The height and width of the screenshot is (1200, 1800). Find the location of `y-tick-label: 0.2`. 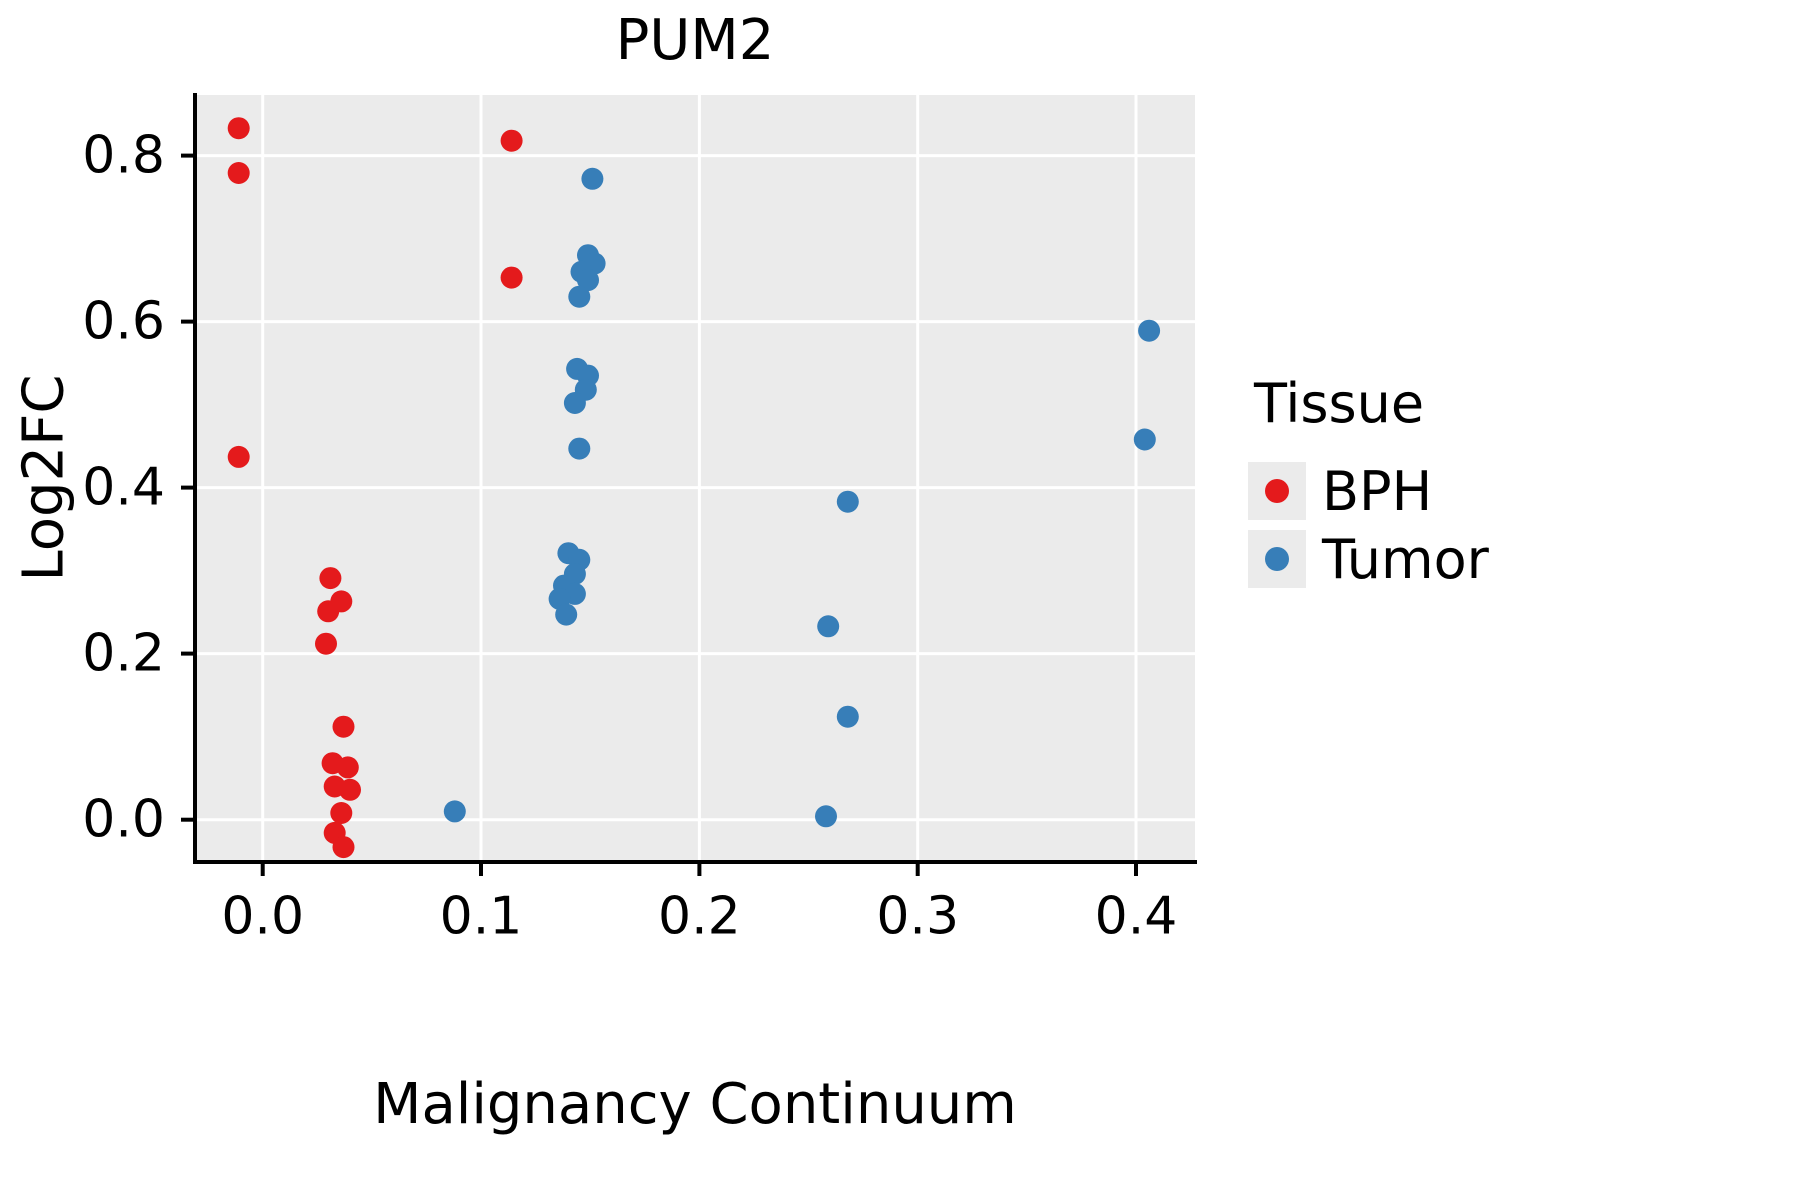

y-tick-label: 0.2 is located at coordinates (123, 654).